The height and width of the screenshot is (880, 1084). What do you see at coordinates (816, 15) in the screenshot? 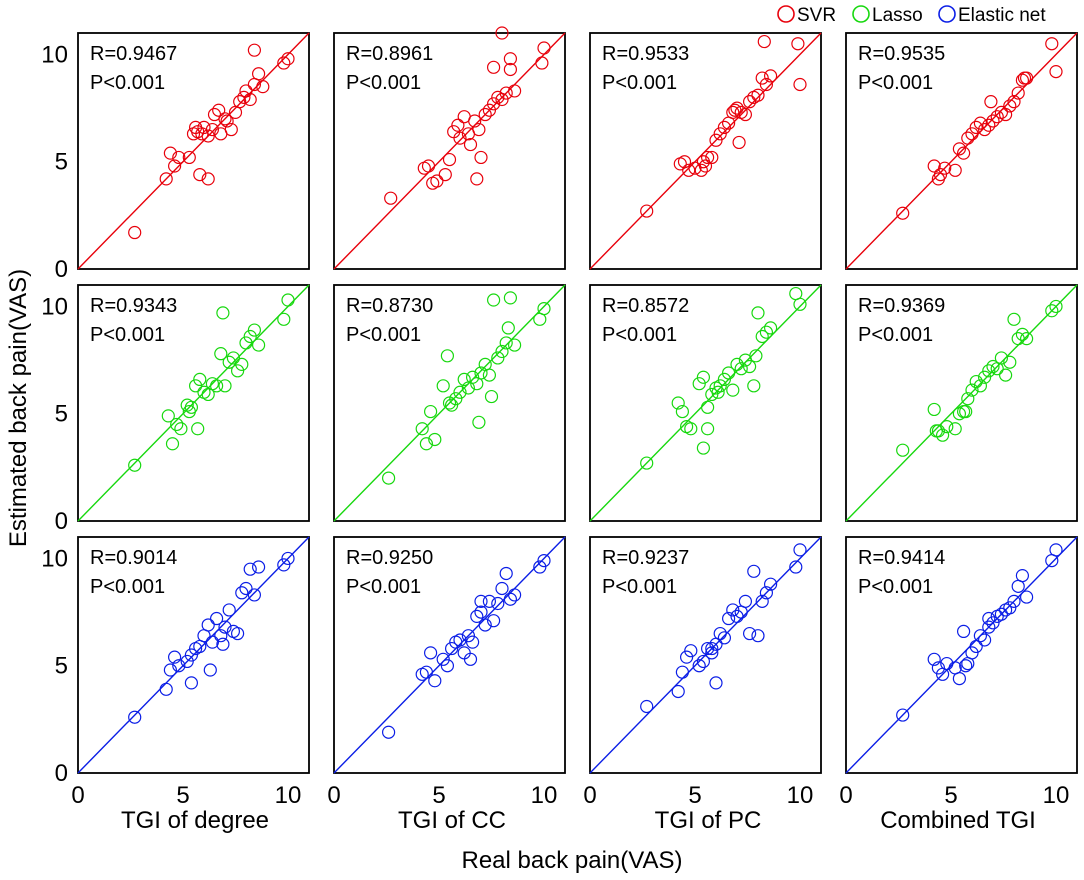
I see `legend-label-svr: SVR` at bounding box center [816, 15].